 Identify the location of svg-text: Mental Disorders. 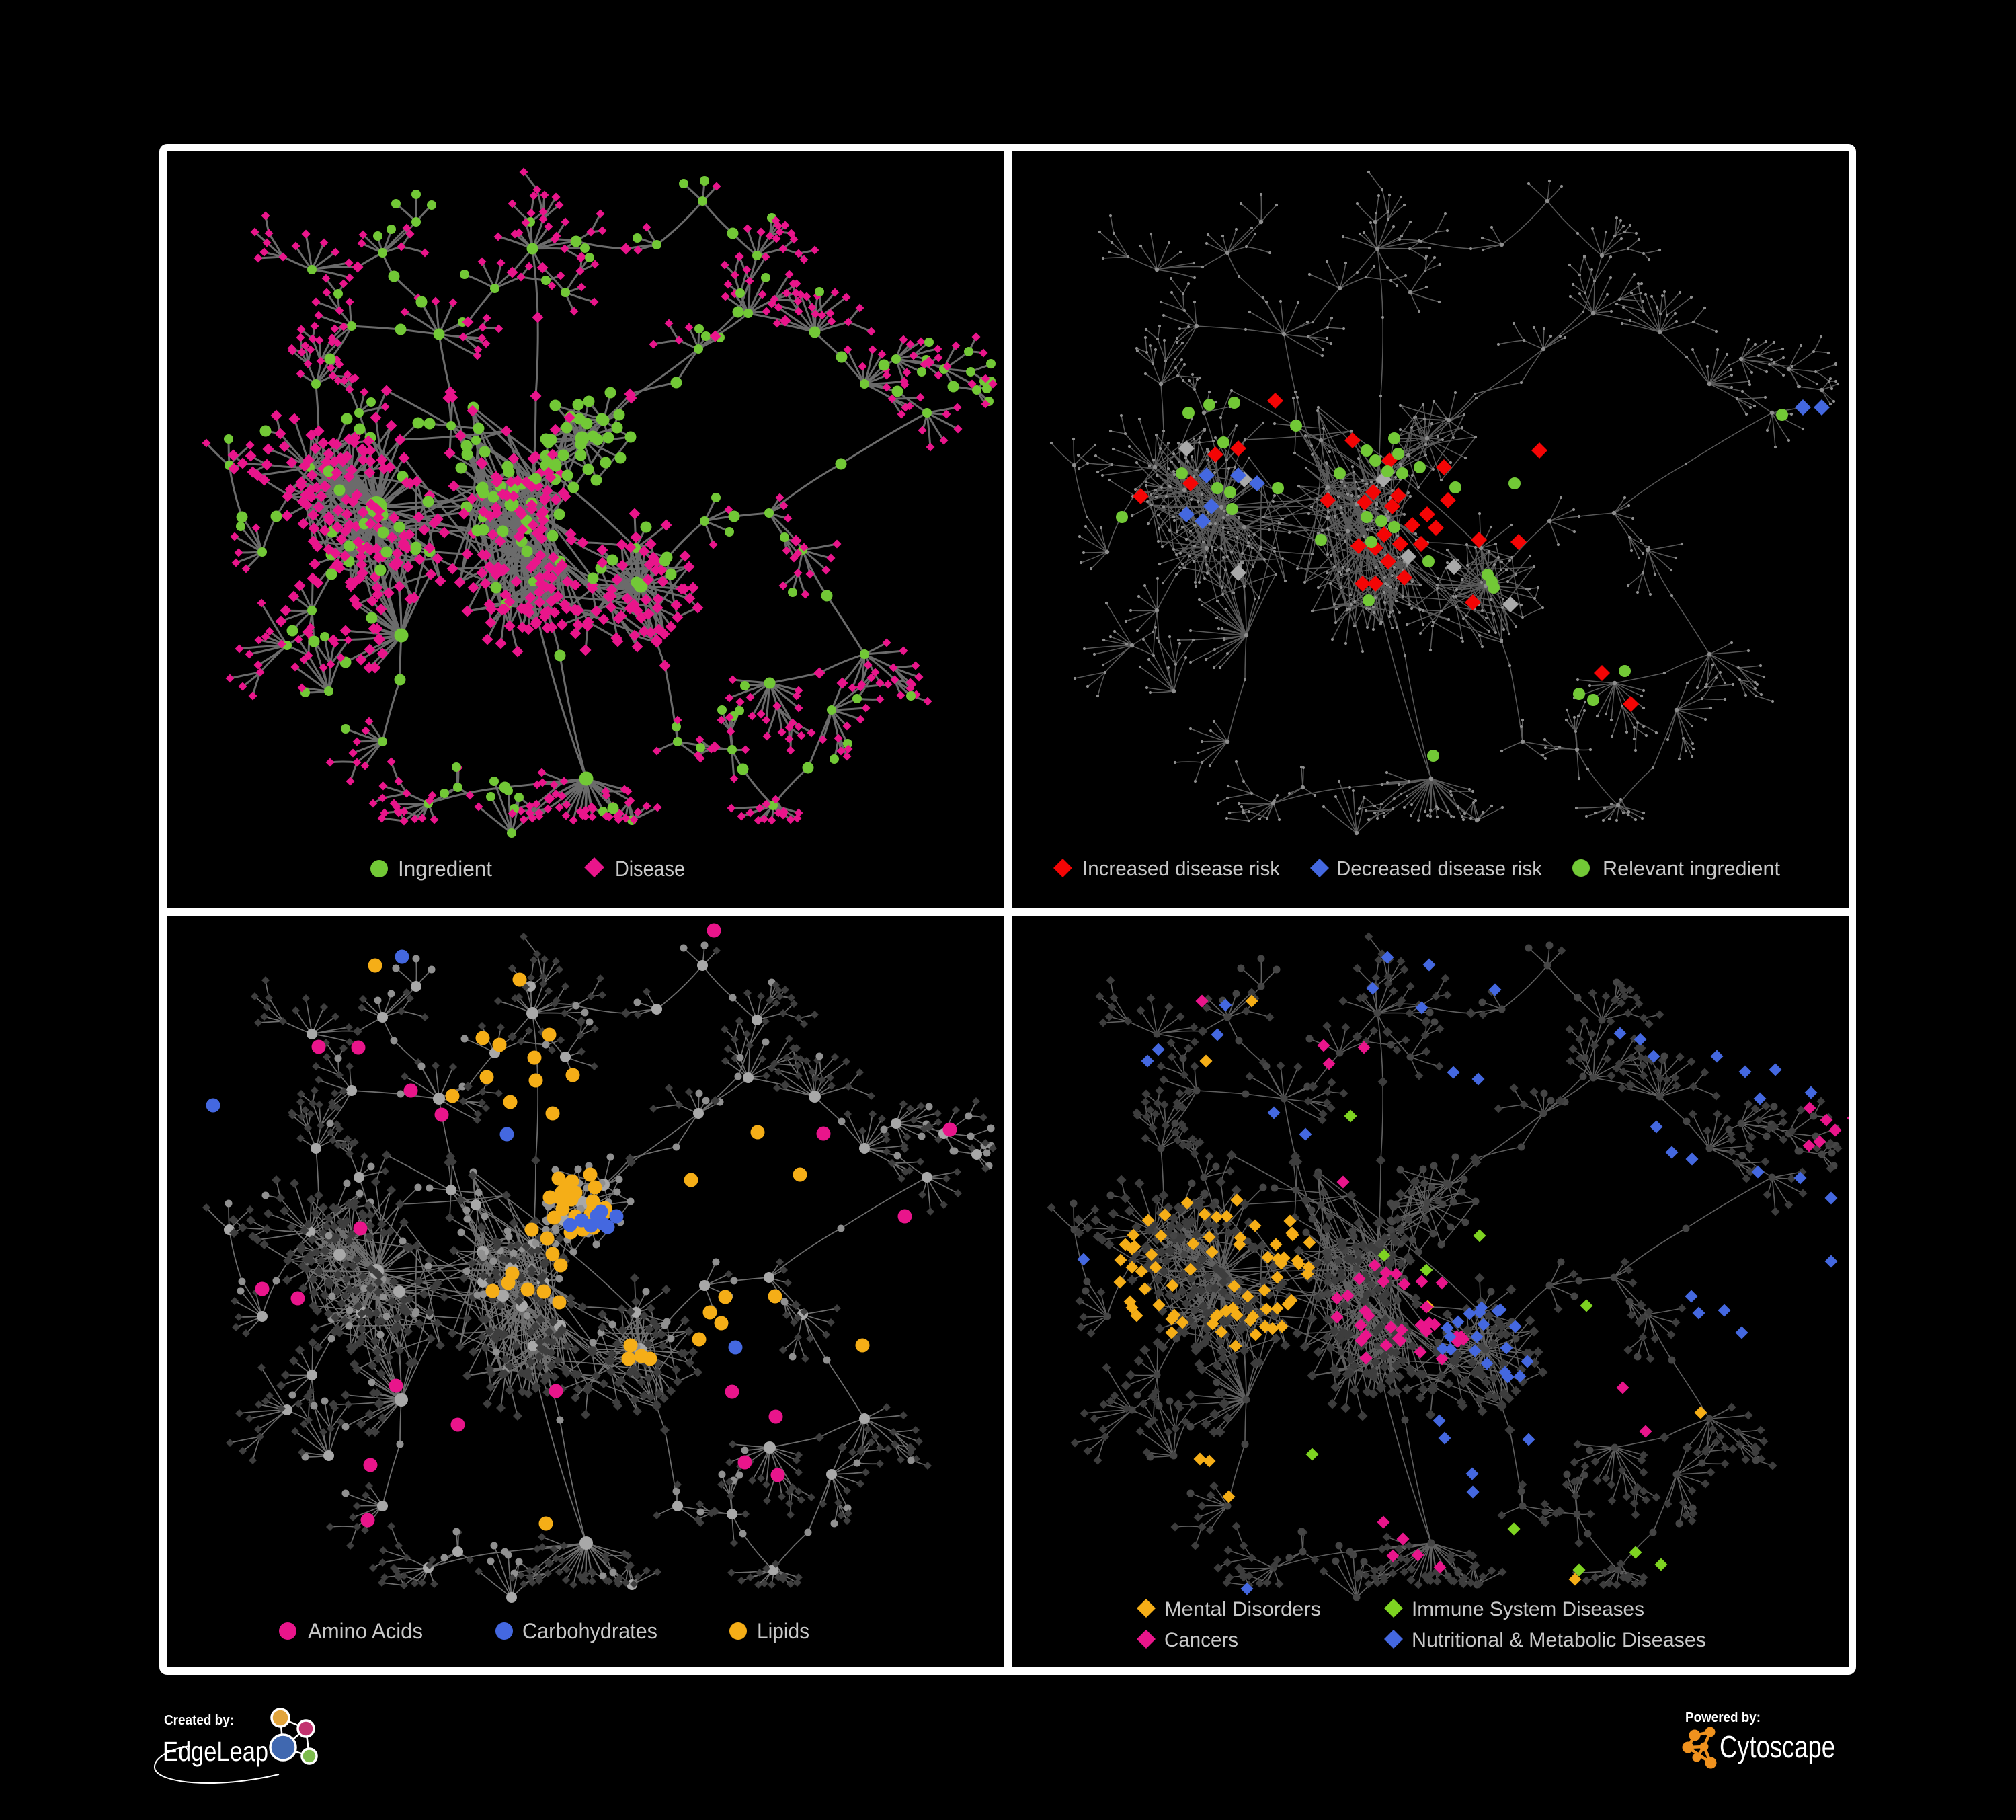
(1242, 1609).